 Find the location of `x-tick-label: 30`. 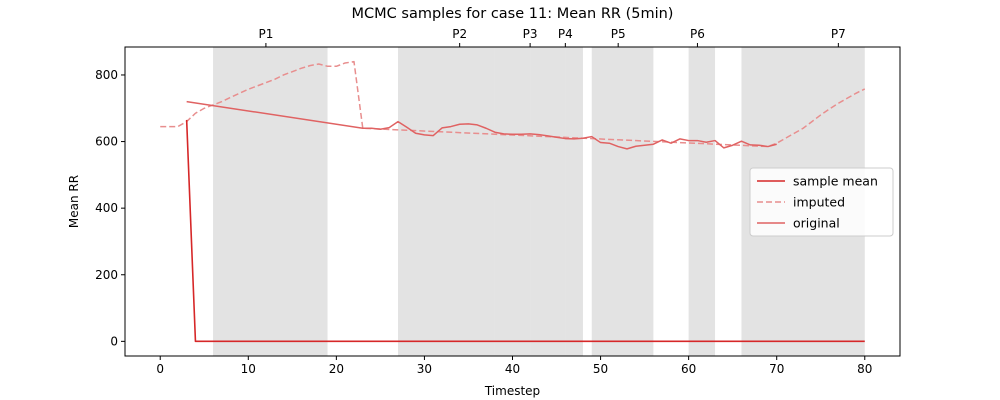

x-tick-label: 30 is located at coordinates (424, 369).